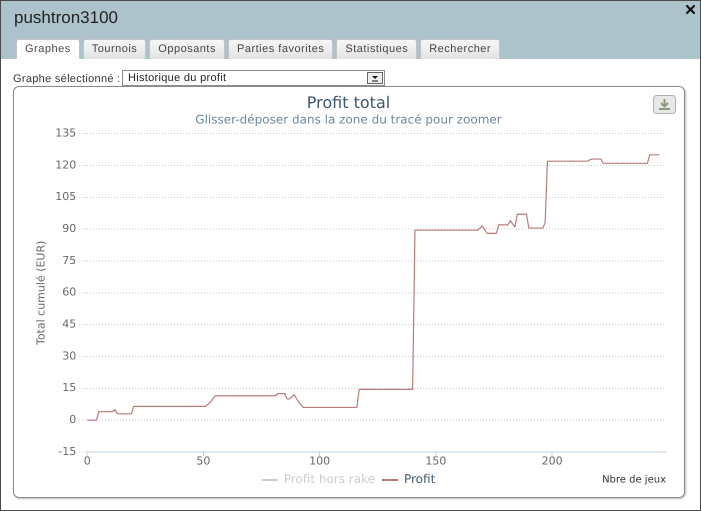  I want to click on chart-subtitle: Glisser-déposer dans la zone du tracé pour zoomer, so click(348, 119).